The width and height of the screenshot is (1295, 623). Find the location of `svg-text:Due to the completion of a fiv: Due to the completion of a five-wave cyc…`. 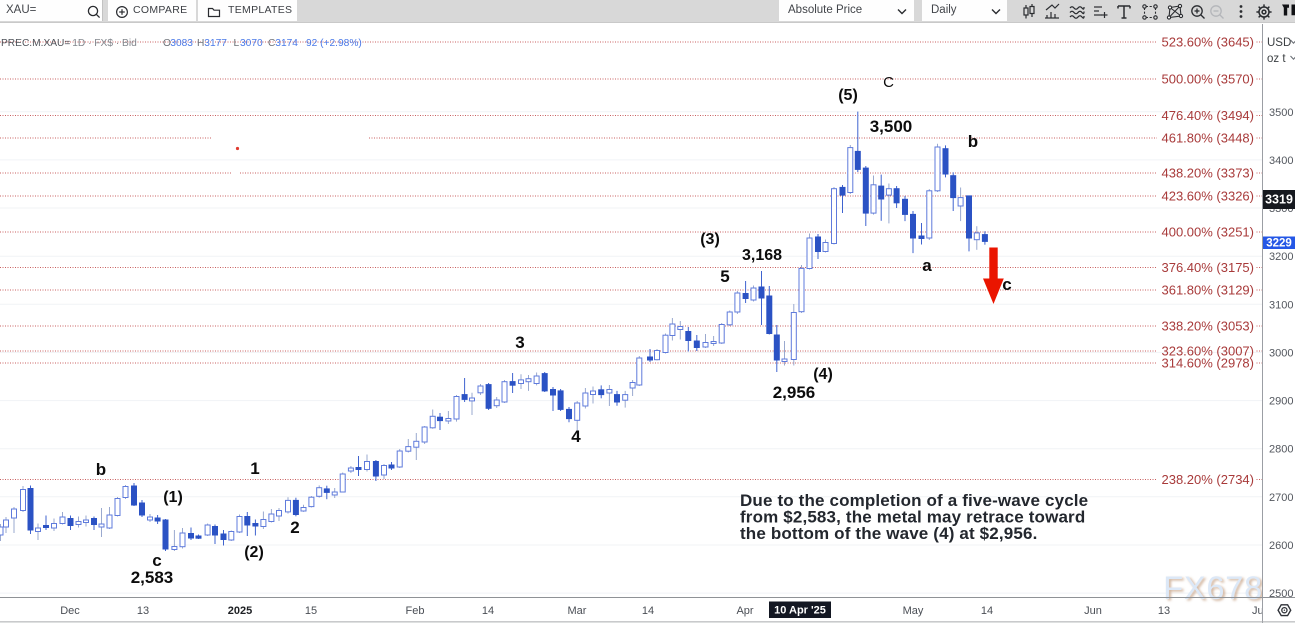

svg-text:Due to the completion of a fiv: Due to the completion of a five-wave cyc… is located at coordinates (914, 500).